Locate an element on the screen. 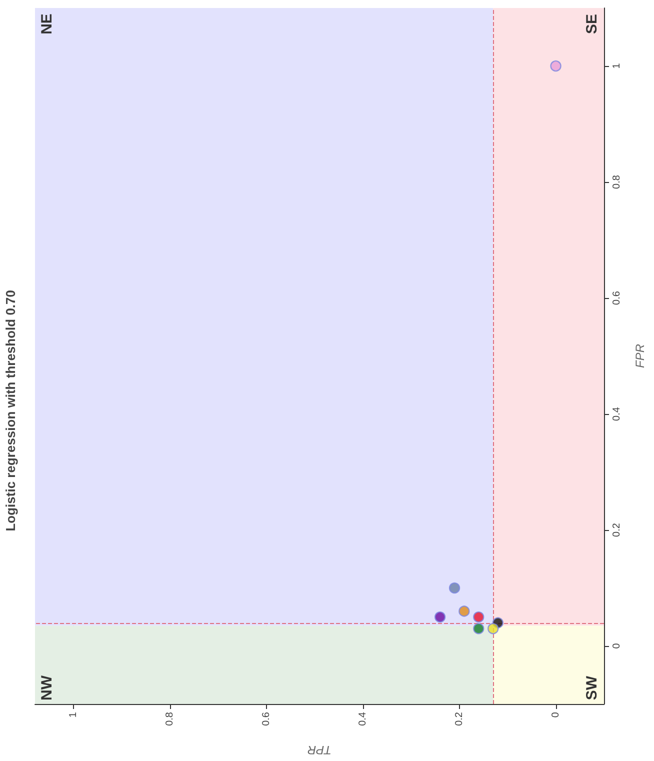 The height and width of the screenshot is (761, 654). y-tick-label: 0.6 is located at coordinates (617, 297).